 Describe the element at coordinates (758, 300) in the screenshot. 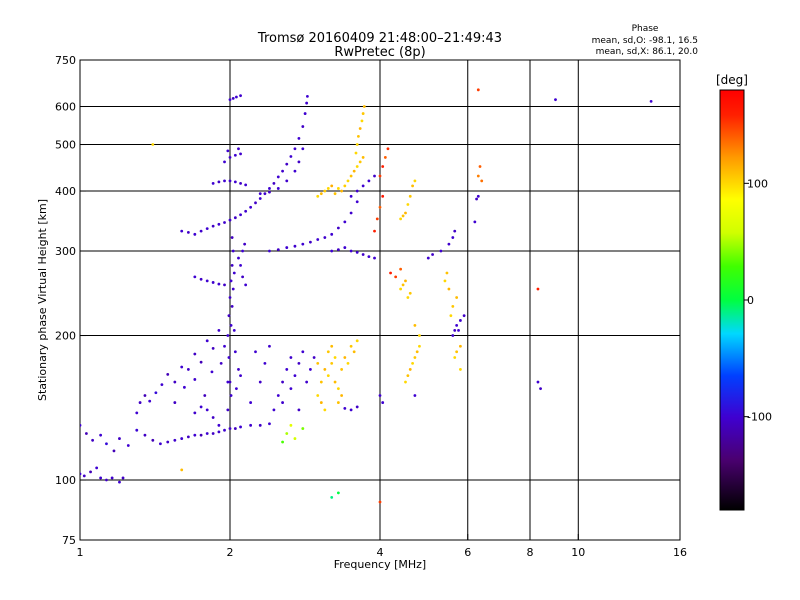

I see `colorbar-ticks: 100 0 -100` at that location.